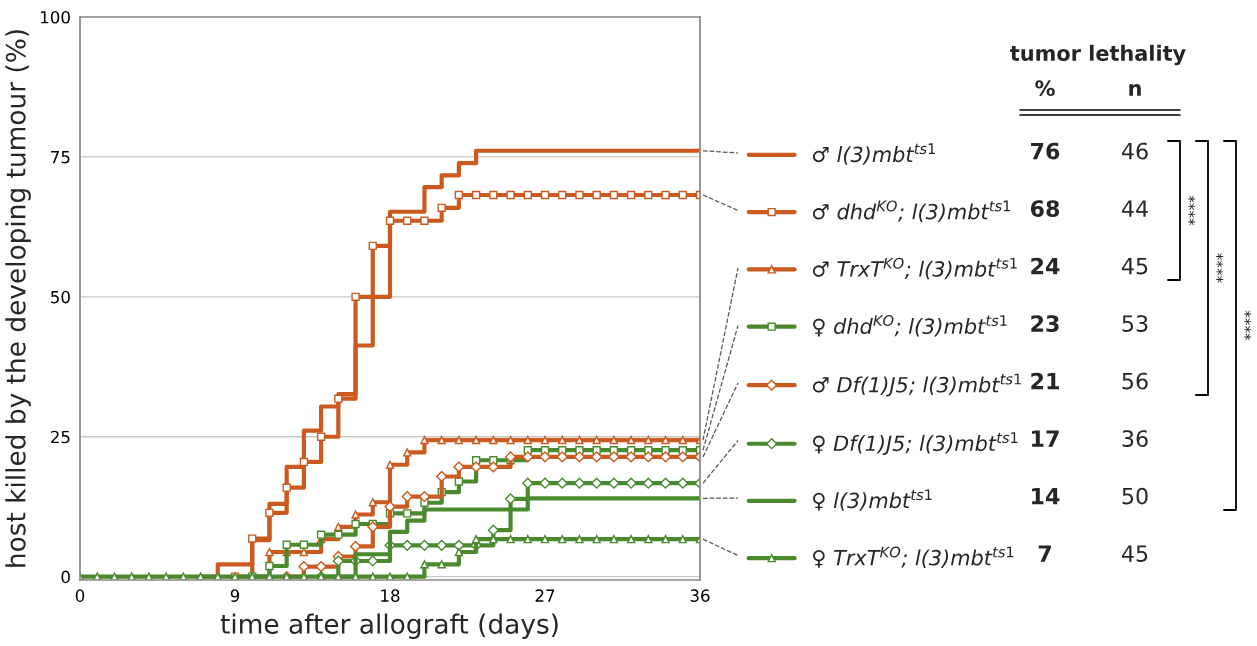 The height and width of the screenshot is (646, 1257). I want to click on text: 50, so click(1135, 496).